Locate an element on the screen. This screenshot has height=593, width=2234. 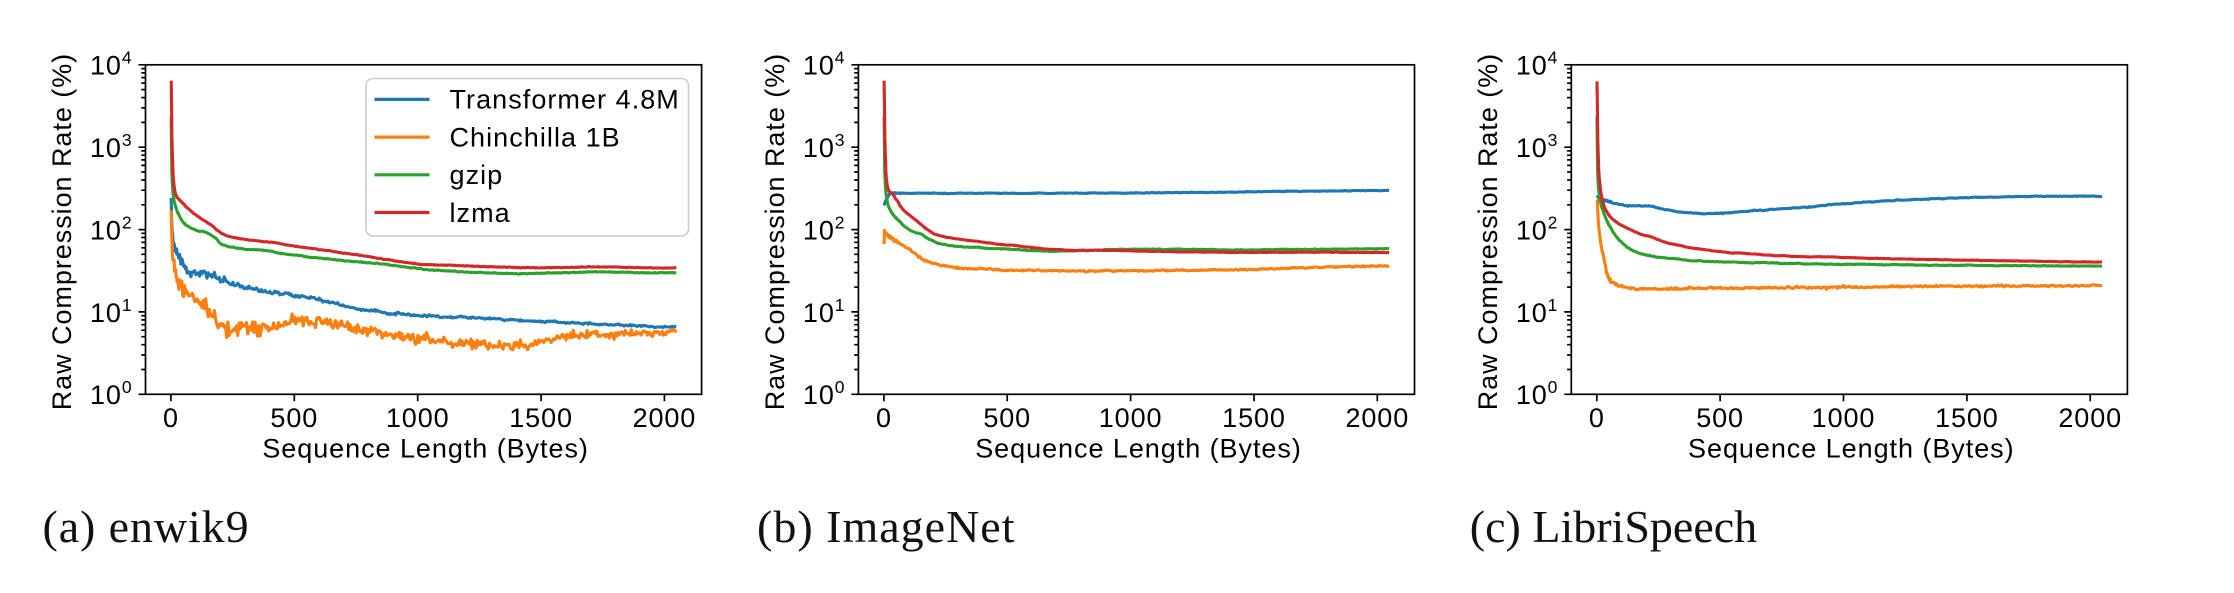
svg-text: 10⁰ is located at coordinates (111, 393).